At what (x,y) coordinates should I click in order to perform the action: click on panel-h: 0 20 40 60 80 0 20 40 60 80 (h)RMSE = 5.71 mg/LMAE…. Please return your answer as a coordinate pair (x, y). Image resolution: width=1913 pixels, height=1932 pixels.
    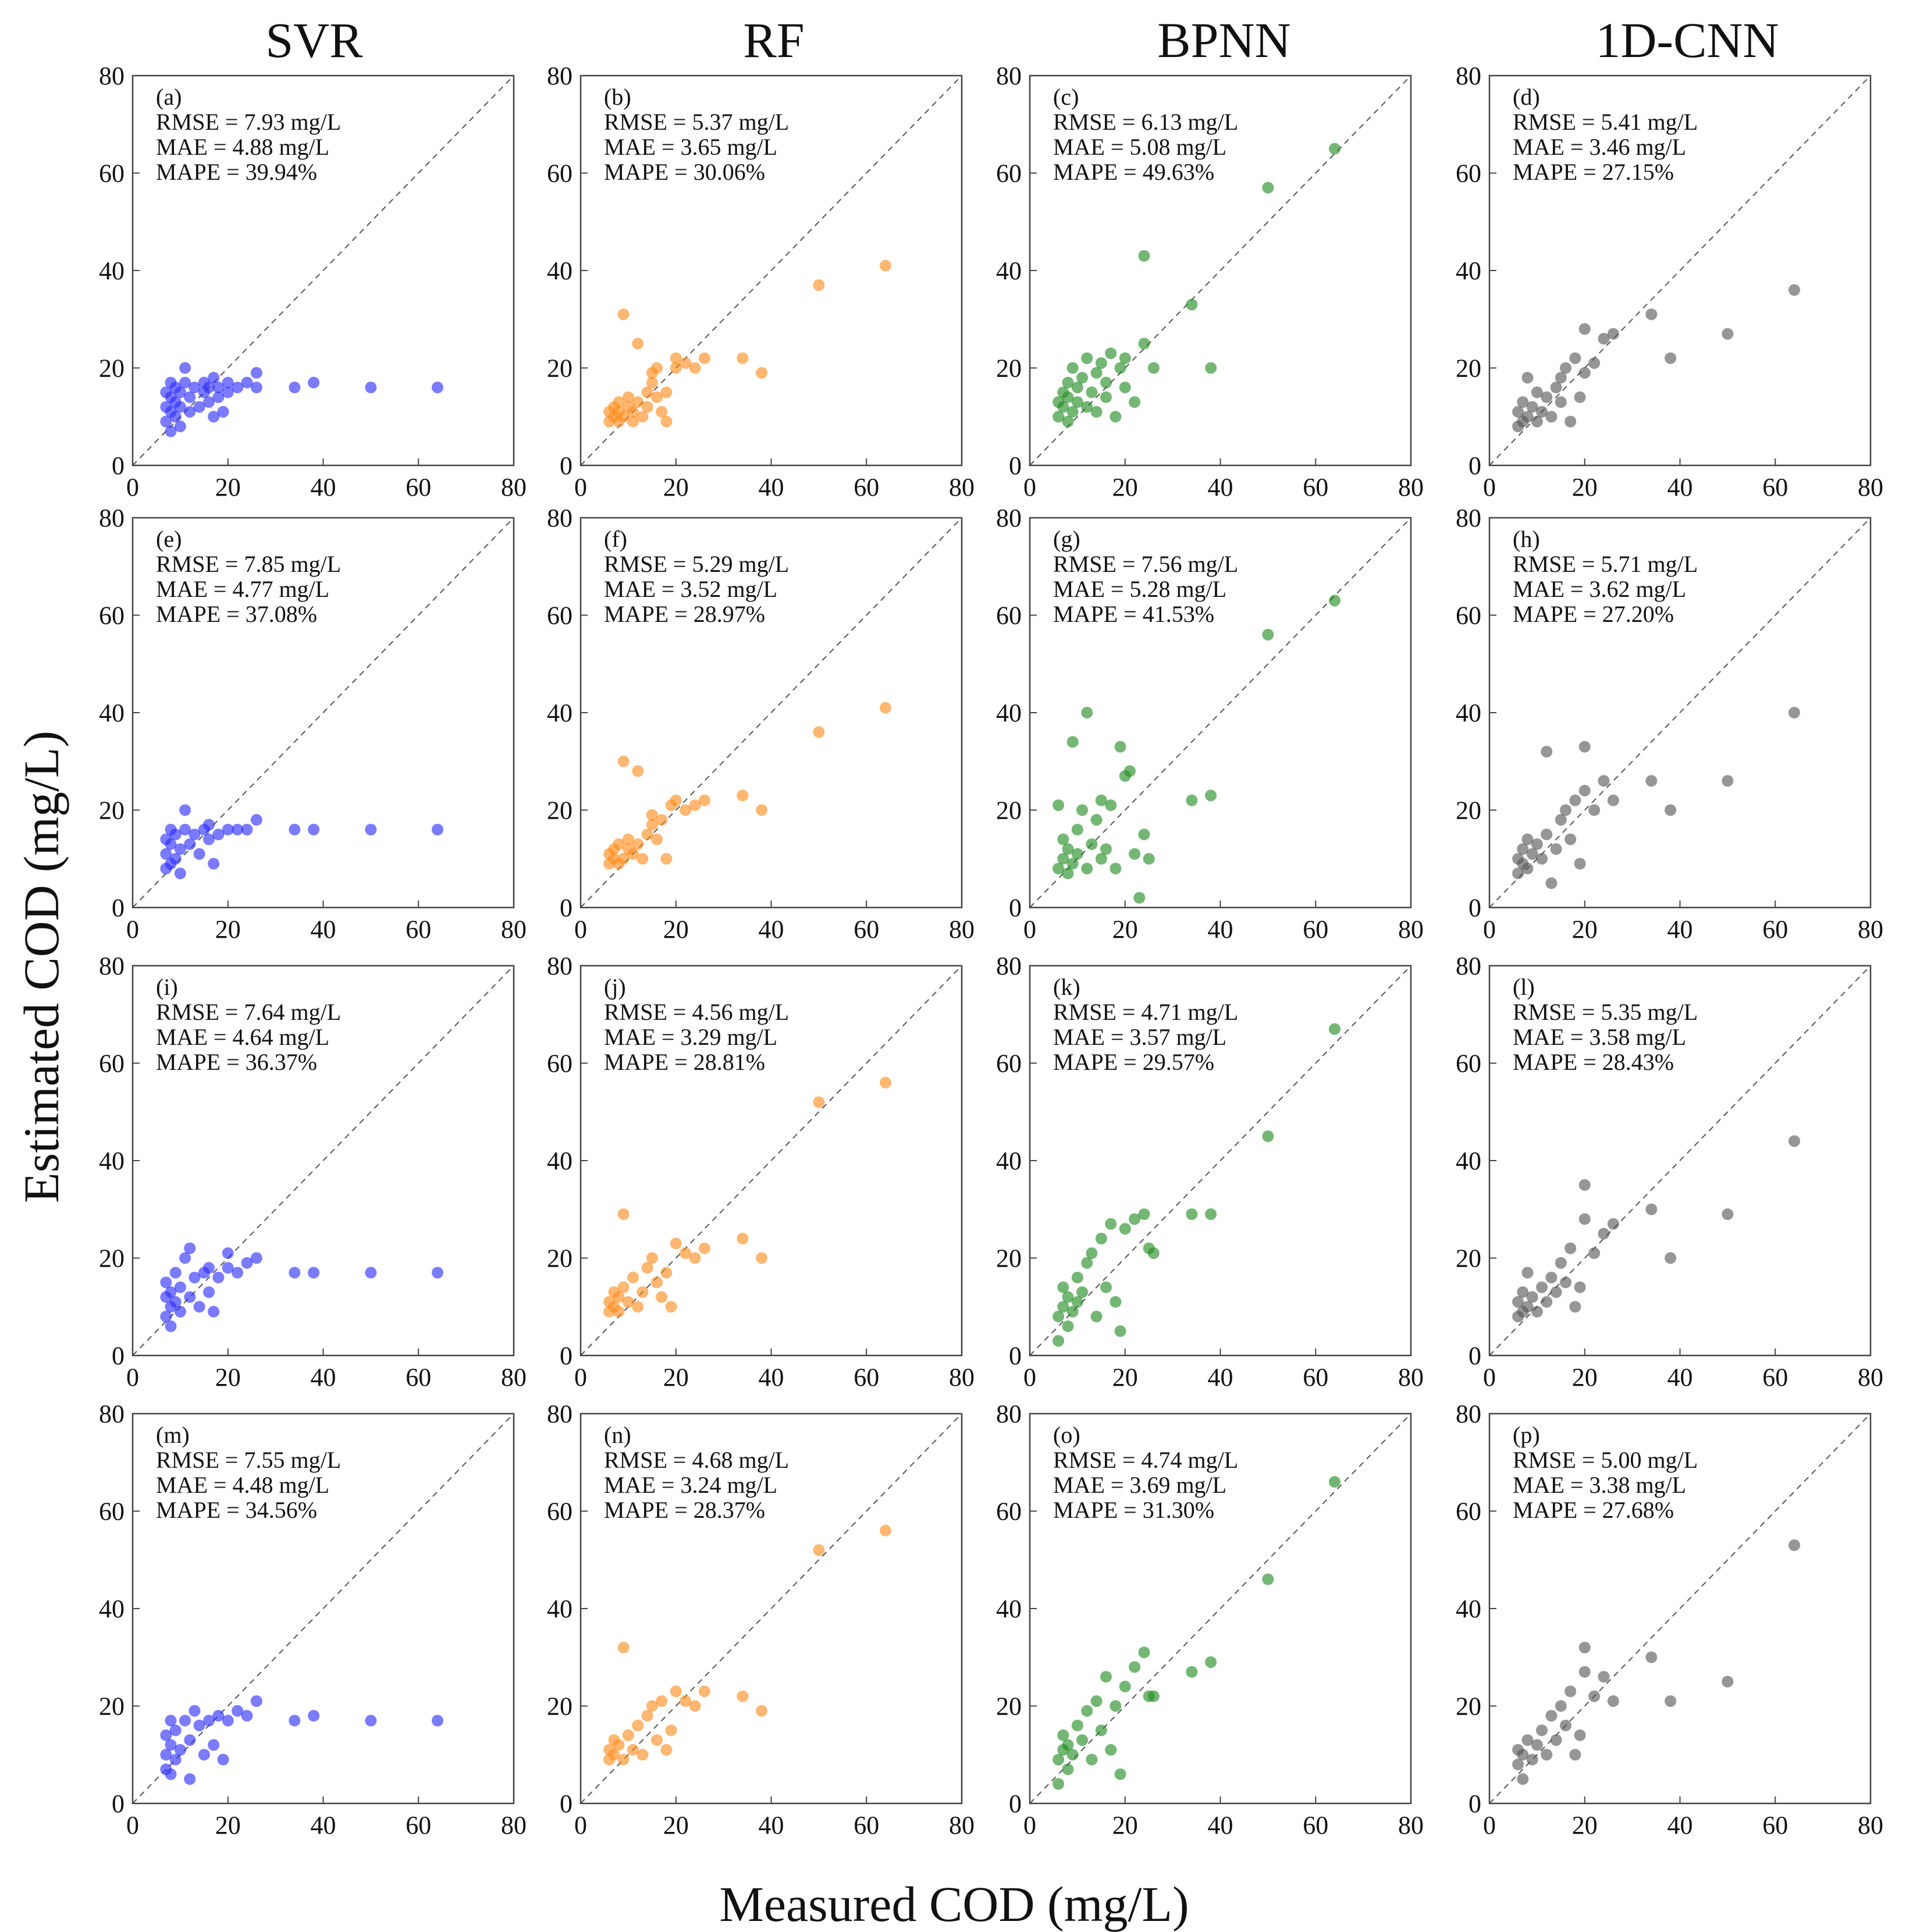
    Looking at the image, I should click on (1669, 724).